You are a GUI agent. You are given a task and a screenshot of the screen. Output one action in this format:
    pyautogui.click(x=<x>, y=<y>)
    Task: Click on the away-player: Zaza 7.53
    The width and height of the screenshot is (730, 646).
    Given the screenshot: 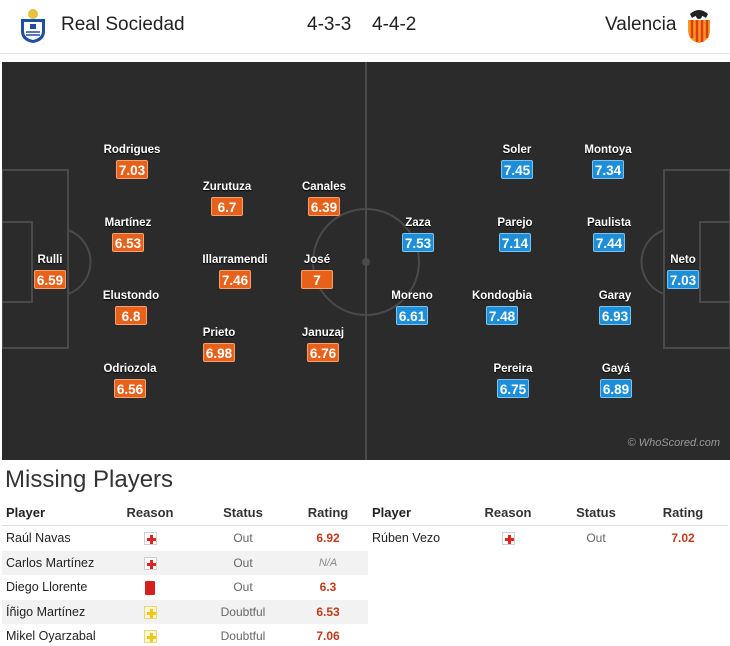 What is the action you would take?
    pyautogui.click(x=418, y=235)
    